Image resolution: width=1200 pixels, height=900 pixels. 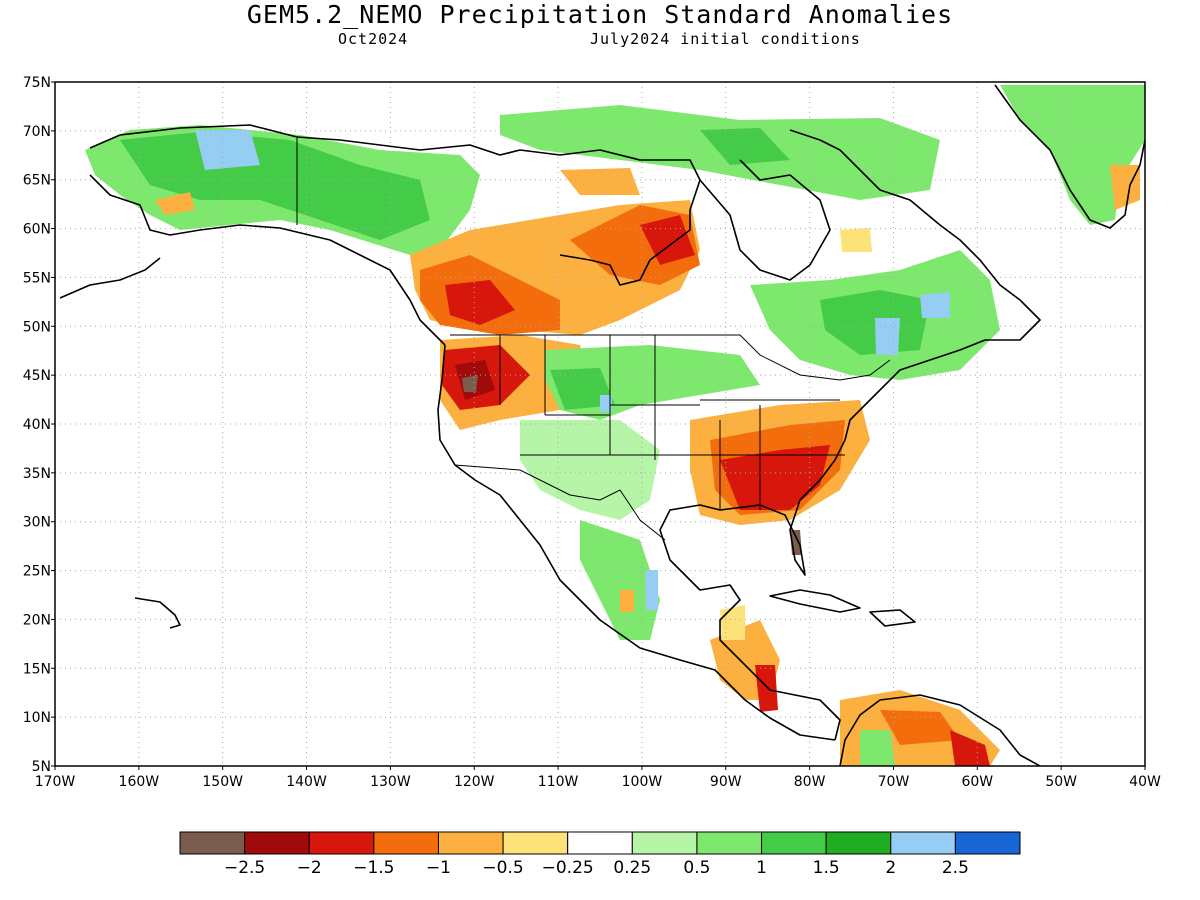 I want to click on colorbar-label: 2.5, so click(x=955, y=868).